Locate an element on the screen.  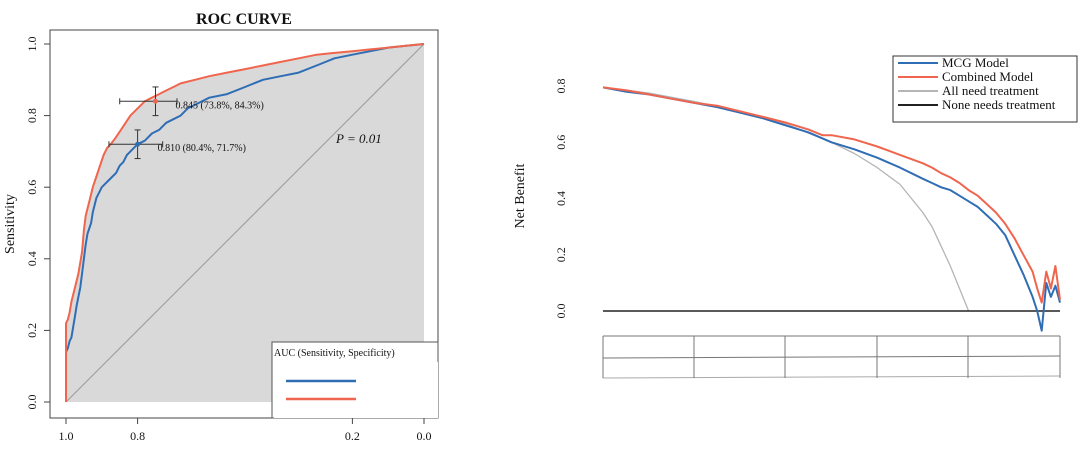
dca-y-tick-label: 0.8 is located at coordinates (561, 86).